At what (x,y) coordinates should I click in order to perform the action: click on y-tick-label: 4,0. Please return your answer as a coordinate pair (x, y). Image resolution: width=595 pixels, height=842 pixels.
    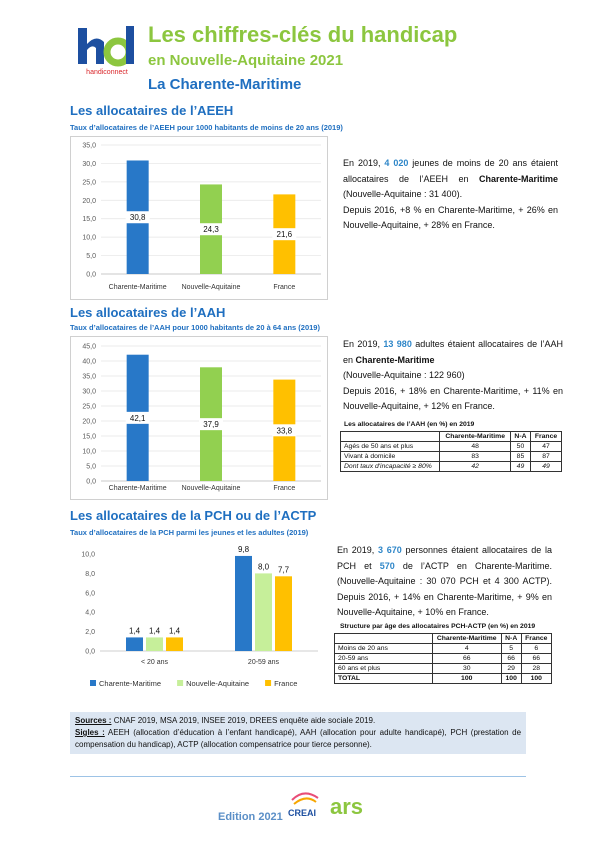
    Looking at the image, I should click on (90, 613).